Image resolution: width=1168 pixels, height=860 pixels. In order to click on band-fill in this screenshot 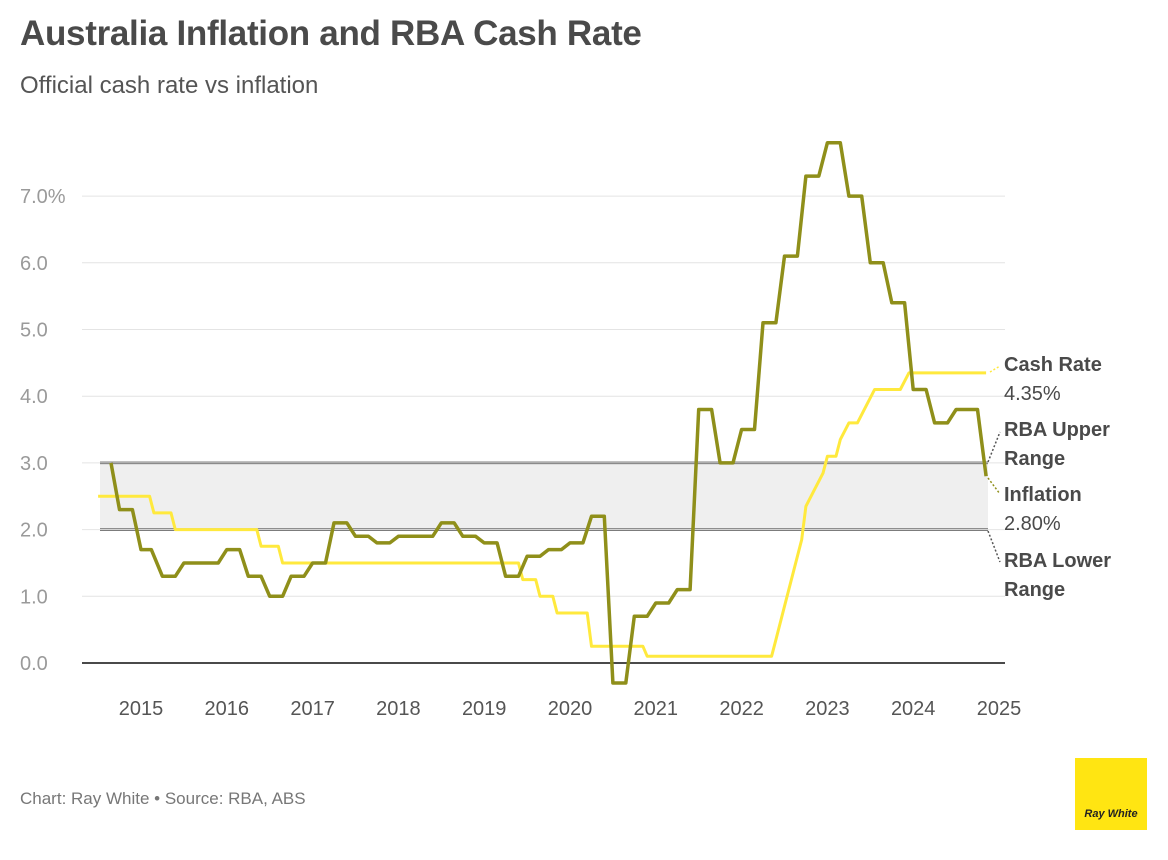, I will do `click(544, 496)`.